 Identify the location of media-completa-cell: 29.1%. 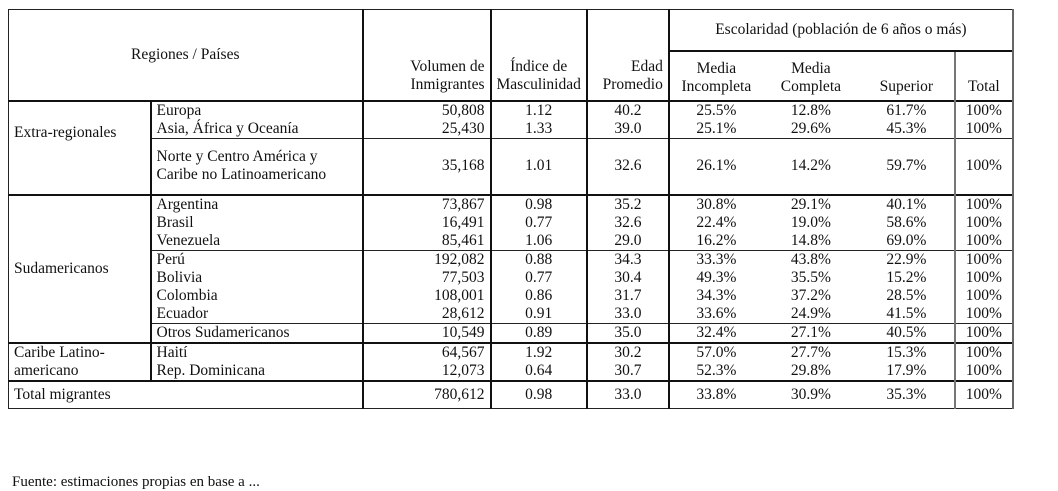
(810, 203).